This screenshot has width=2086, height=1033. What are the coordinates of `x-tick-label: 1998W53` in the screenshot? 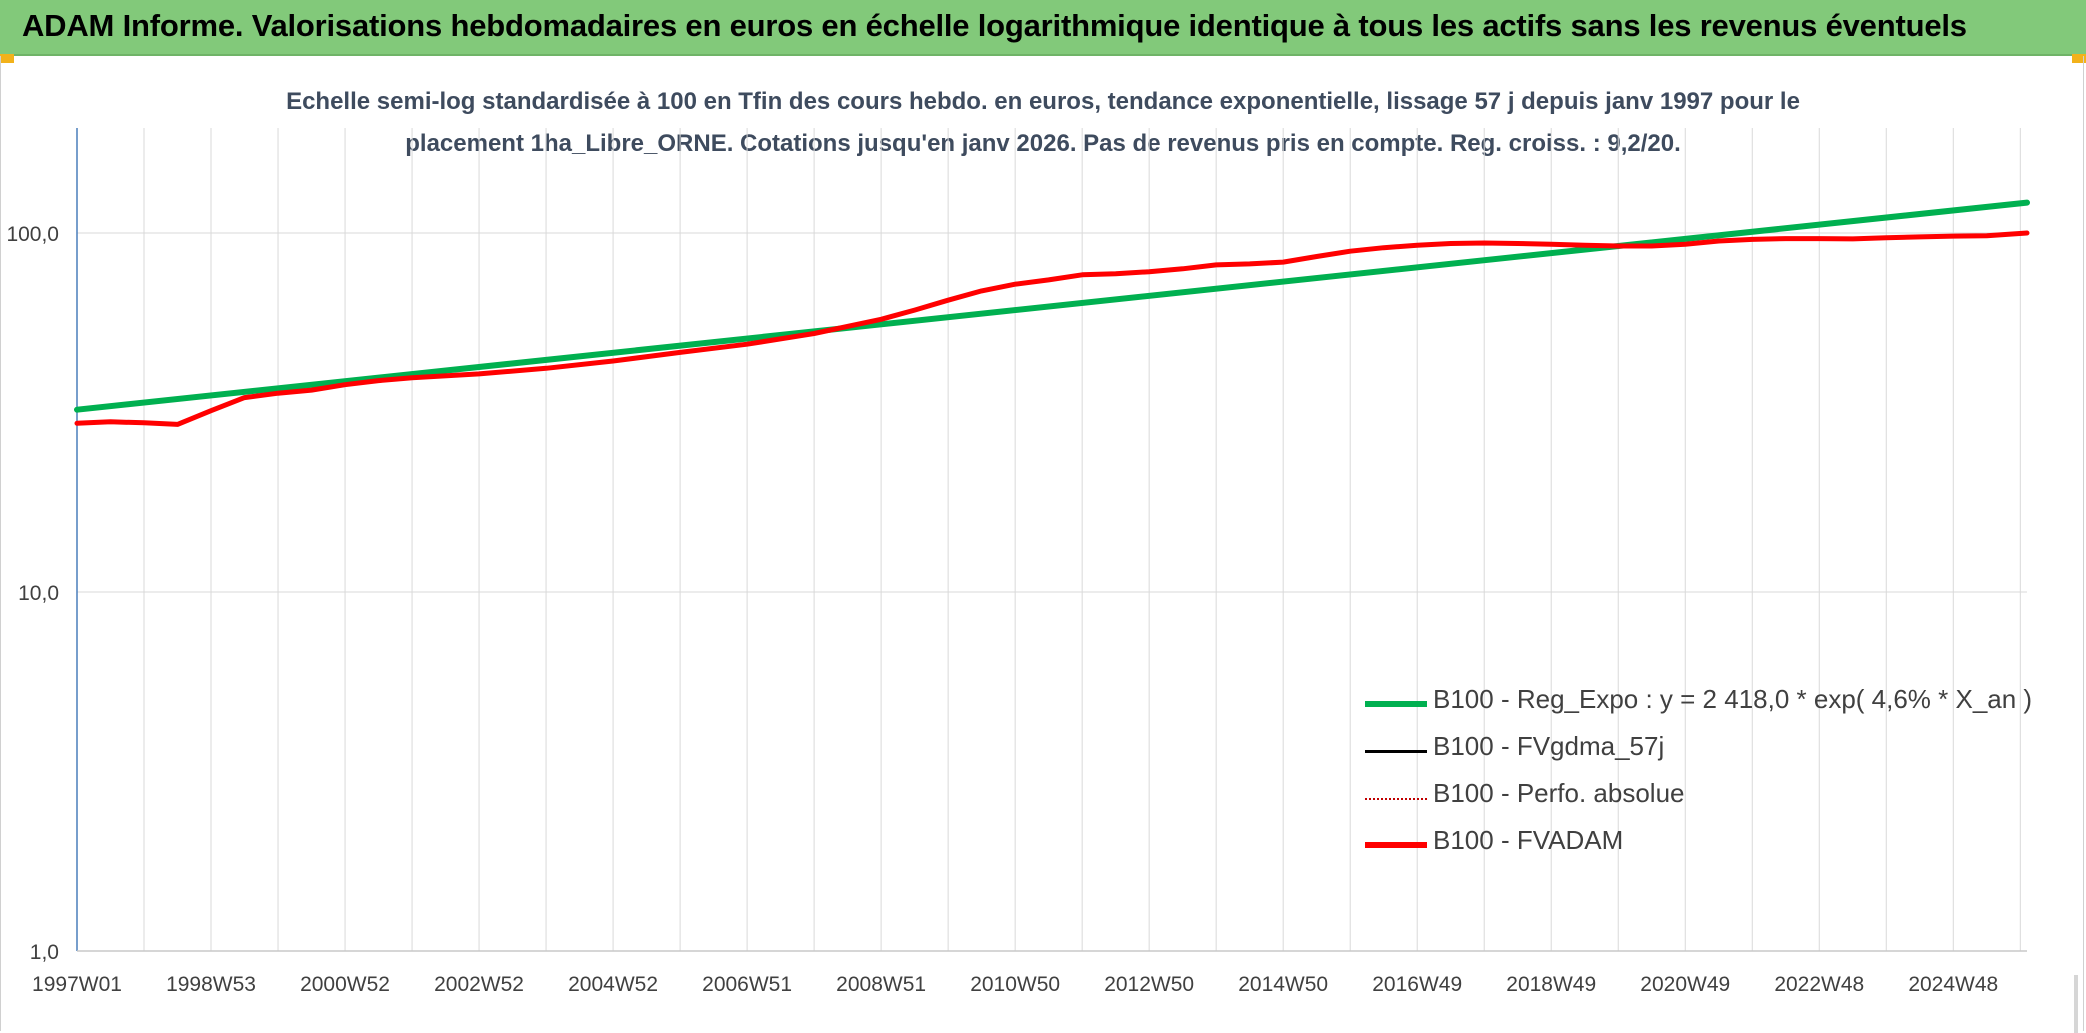 It's located at (211, 984).